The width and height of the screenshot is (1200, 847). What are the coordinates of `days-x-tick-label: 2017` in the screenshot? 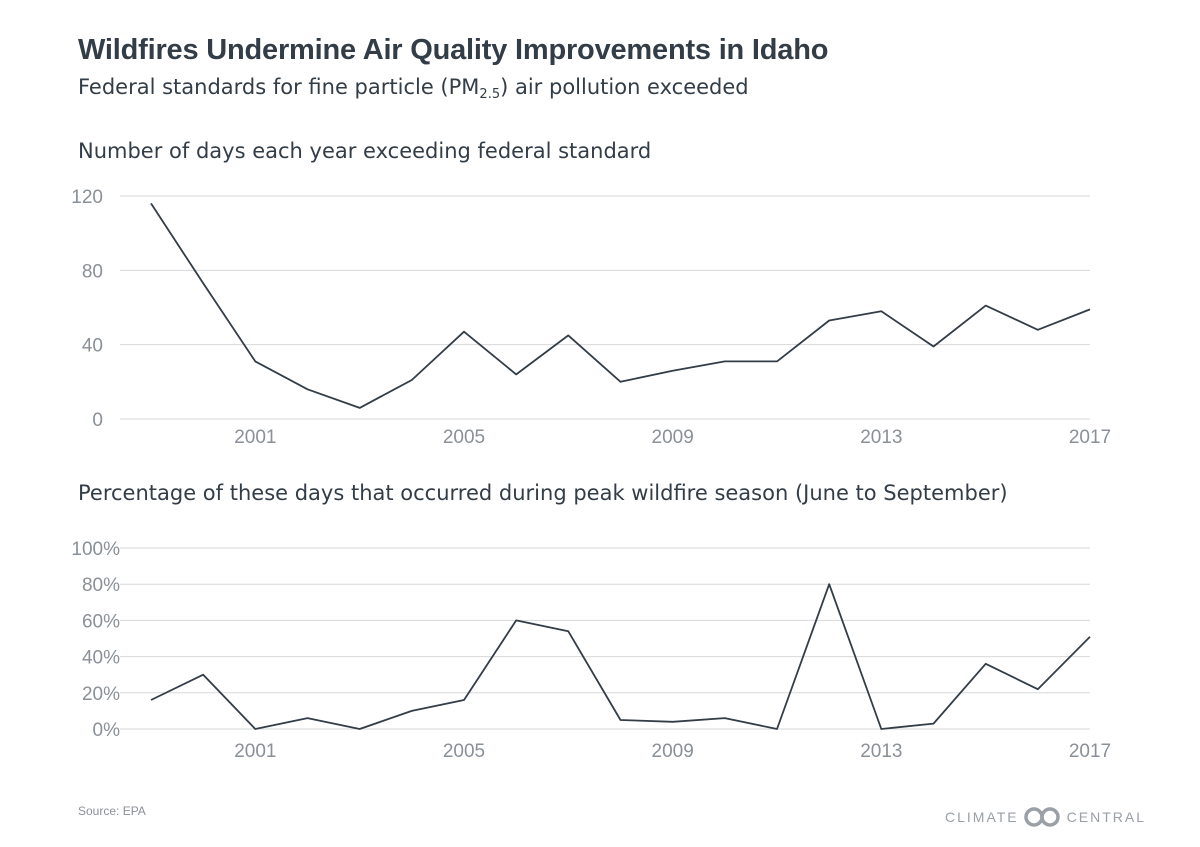 It's located at (1090, 437).